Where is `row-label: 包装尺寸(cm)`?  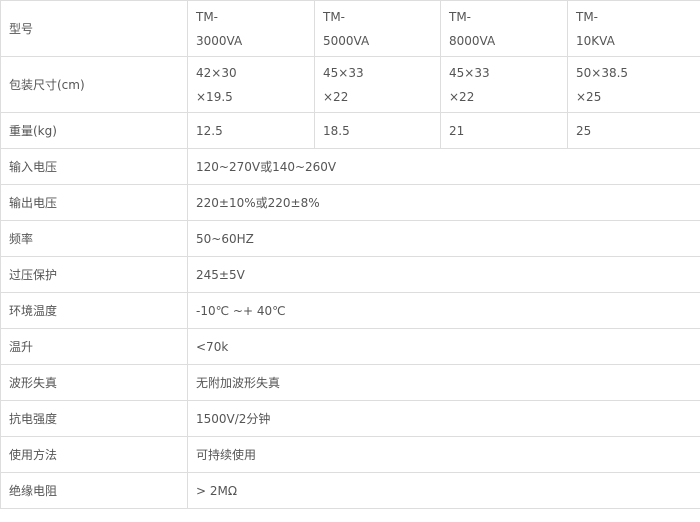
row-label: 包装尺寸(cm) is located at coordinates (94, 84).